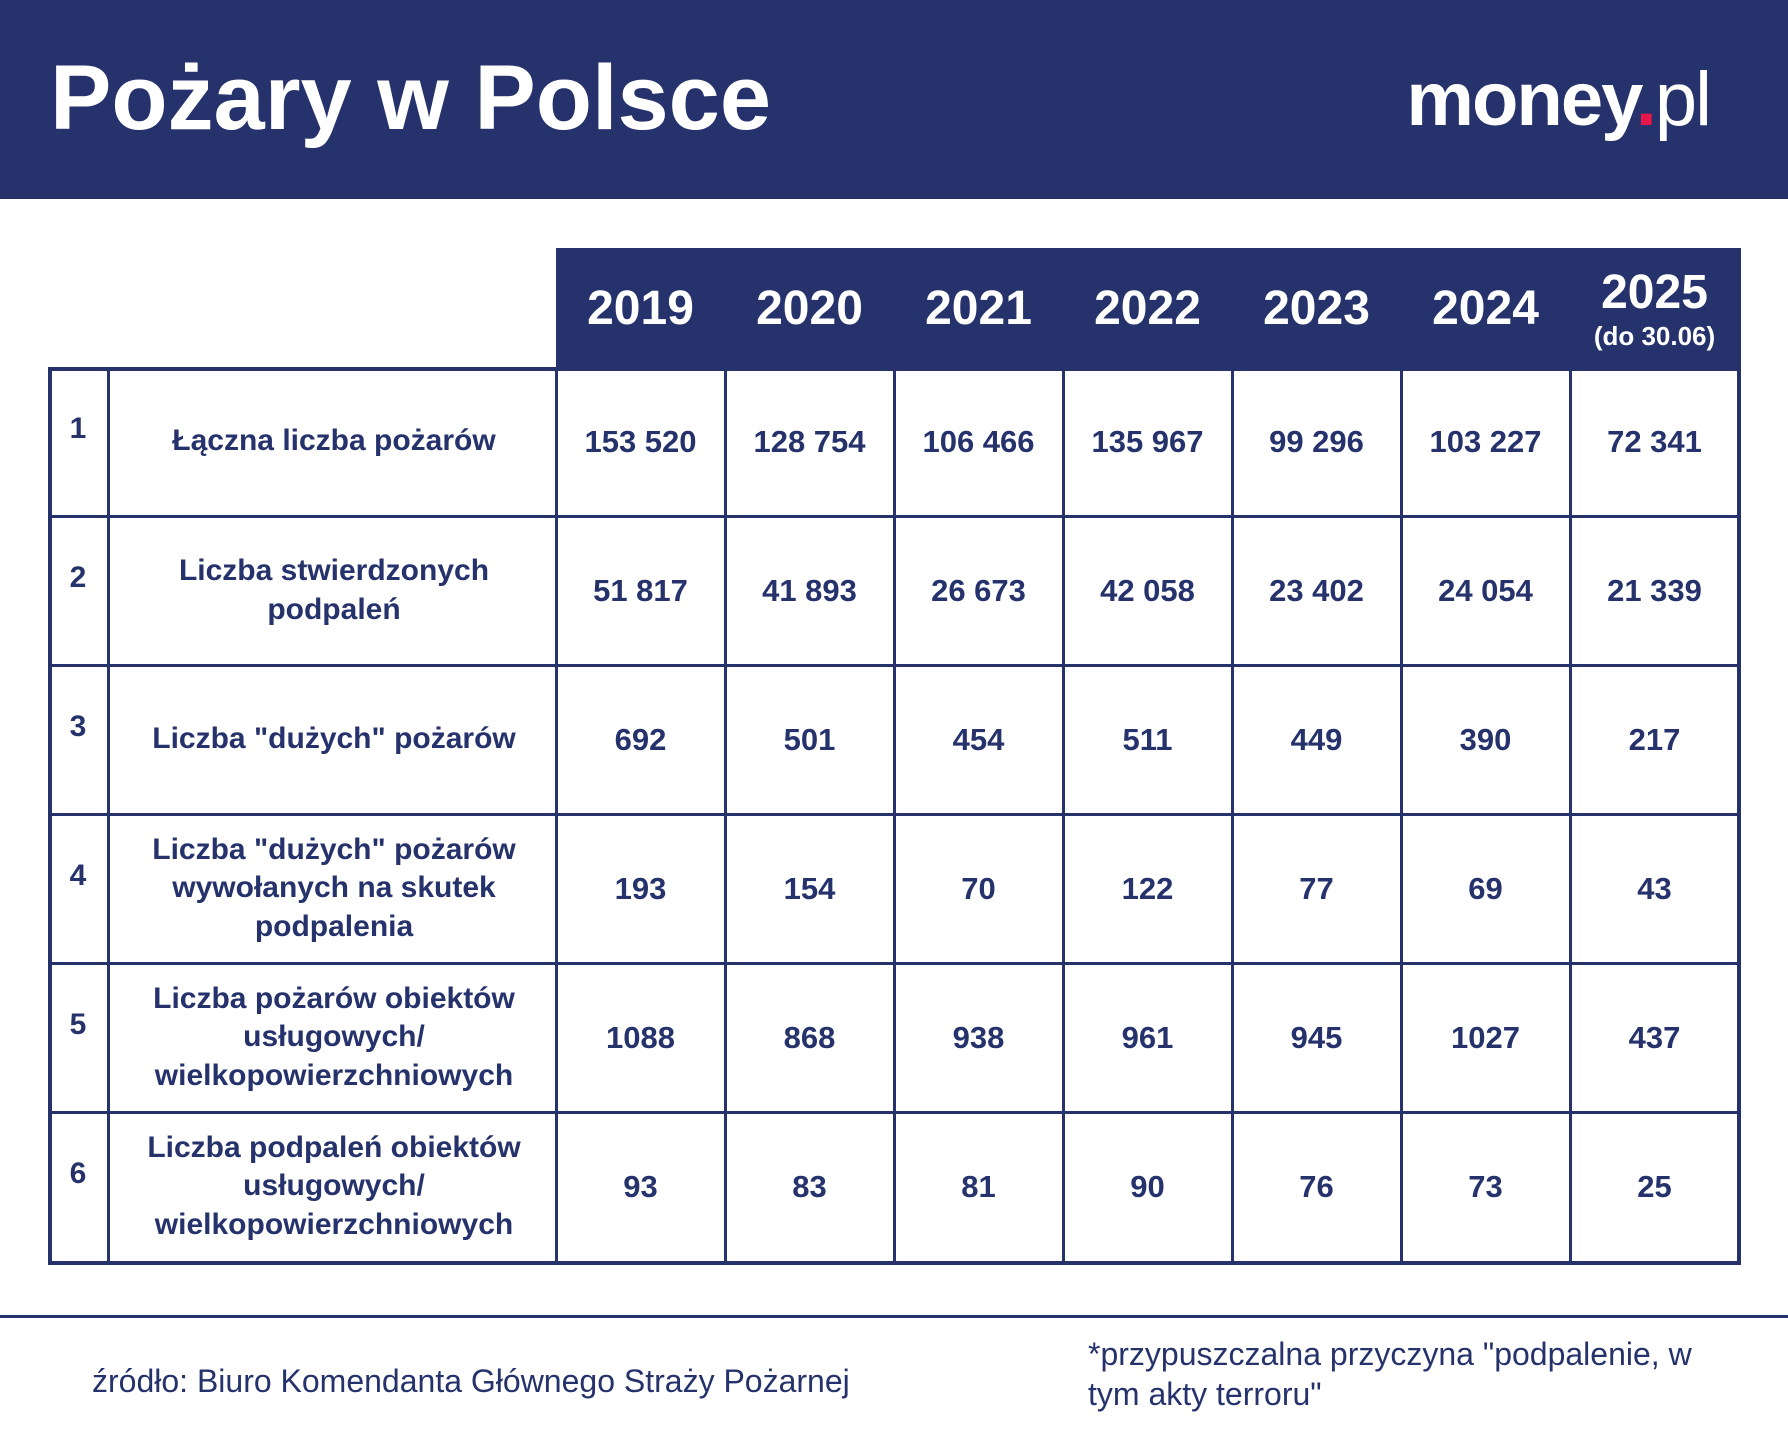  I want to click on value-cell: 25, so click(1654, 1186).